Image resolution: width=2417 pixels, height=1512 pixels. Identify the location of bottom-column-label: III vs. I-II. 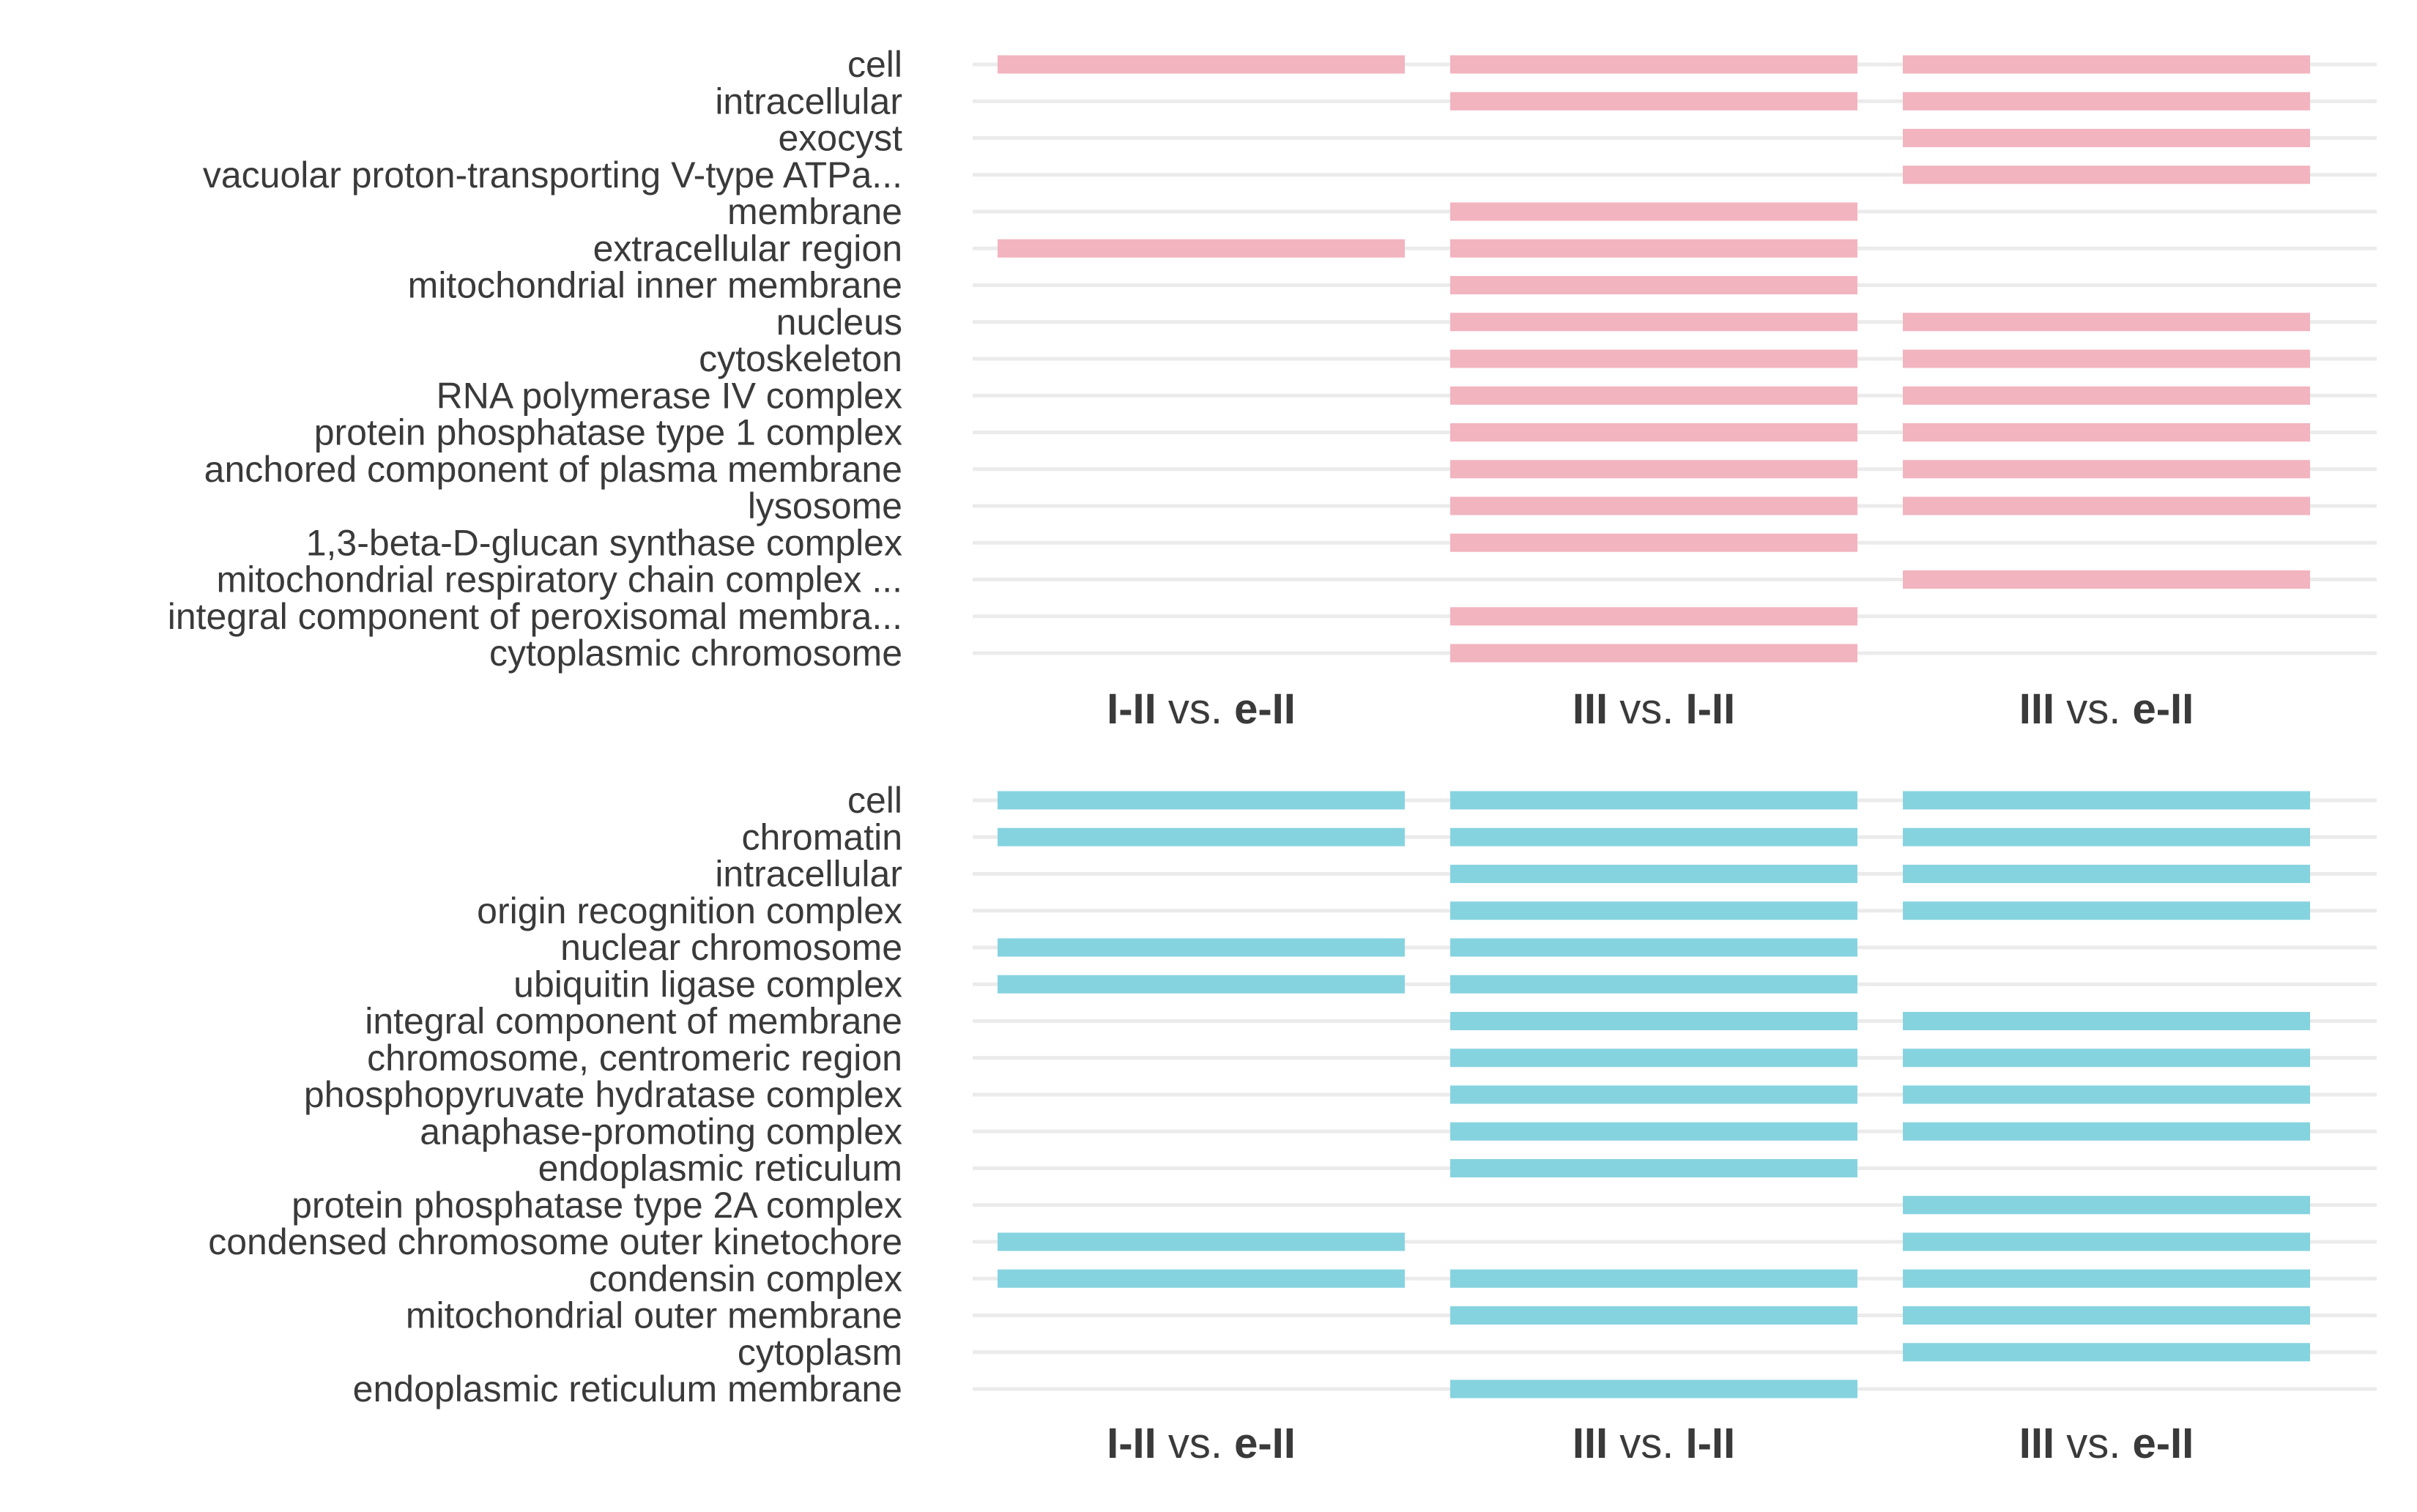
(1654, 1443).